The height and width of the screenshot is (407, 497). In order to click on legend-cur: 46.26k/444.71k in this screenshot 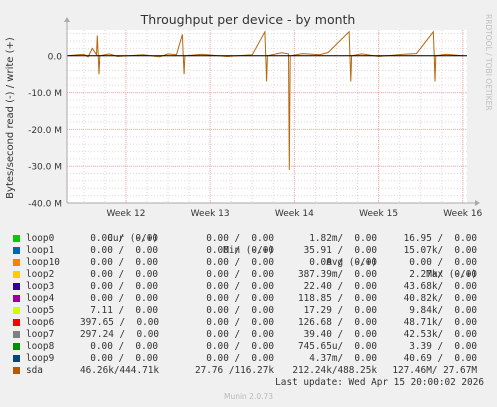, I will do `click(120, 370)`.